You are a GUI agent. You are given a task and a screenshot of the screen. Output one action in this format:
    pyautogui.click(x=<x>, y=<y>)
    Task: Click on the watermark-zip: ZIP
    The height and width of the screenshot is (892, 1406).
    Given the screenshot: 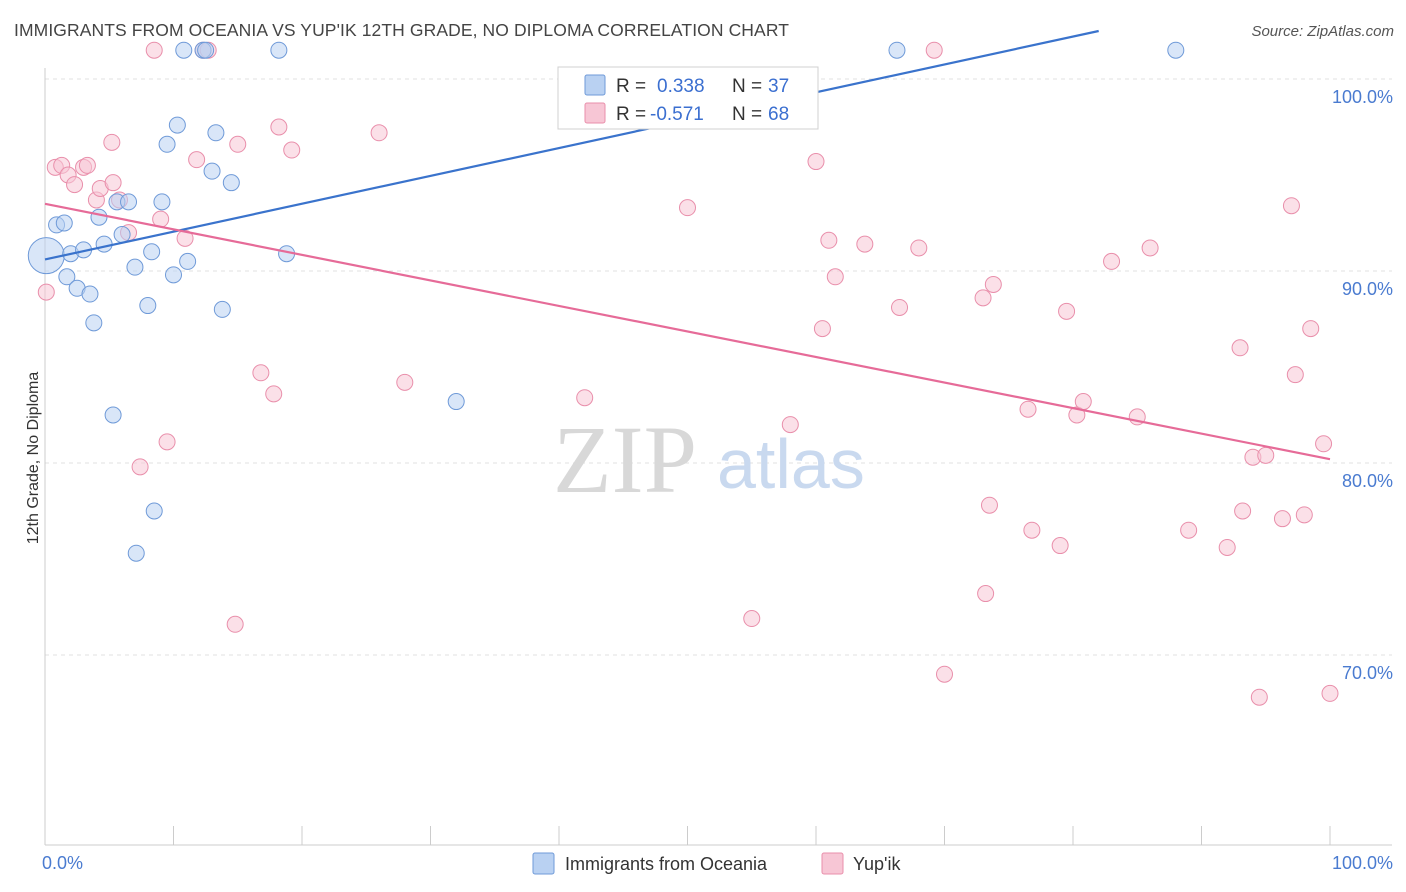 What is the action you would take?
    pyautogui.click(x=625, y=459)
    